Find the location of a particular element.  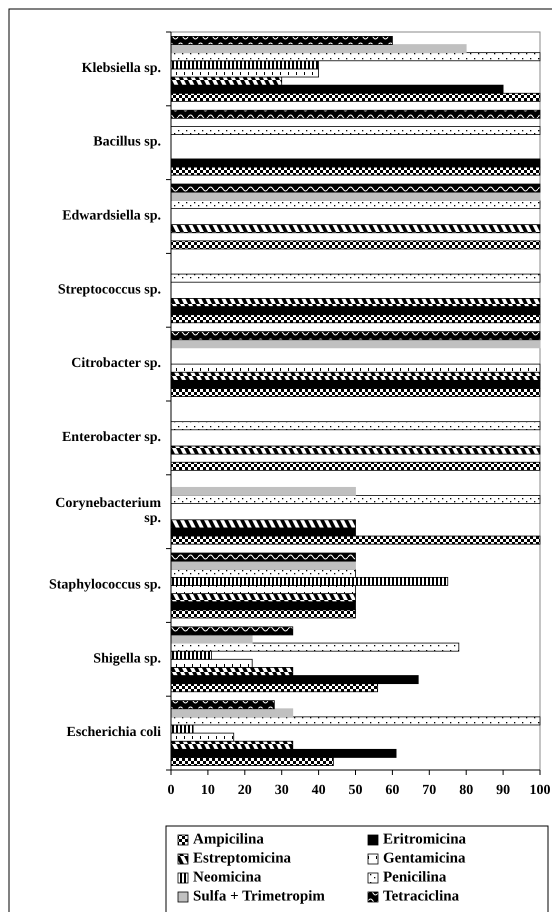

y-tick-label: Citrobacter sp. is located at coordinates (116, 364).